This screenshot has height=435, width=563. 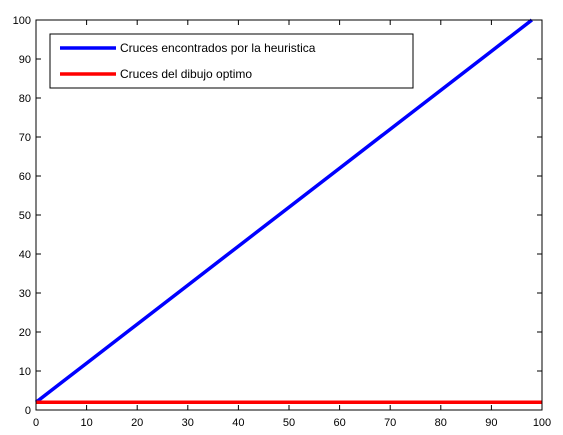 I want to click on x-tick-label: 100, so click(x=542, y=423).